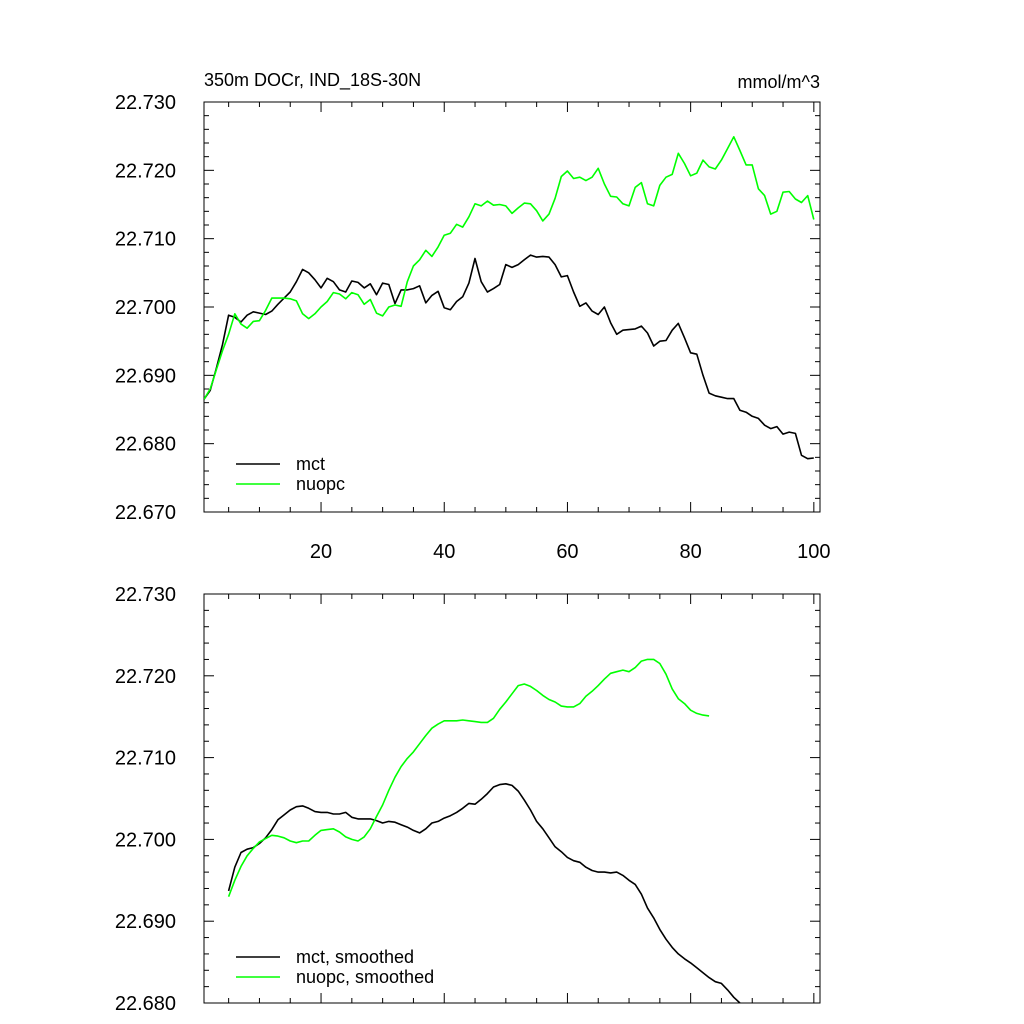 Image resolution: width=1024 pixels, height=1024 pixels. Describe the element at coordinates (310, 464) in the screenshot. I see `legend-label: mct` at that location.